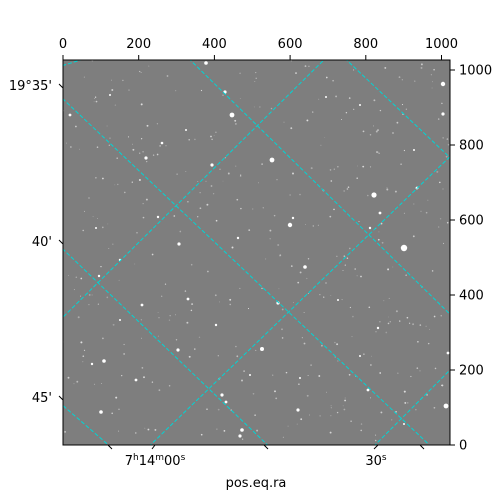 This screenshot has height=500, width=500. I want to click on top-tick-label-0: 0, so click(63, 44).